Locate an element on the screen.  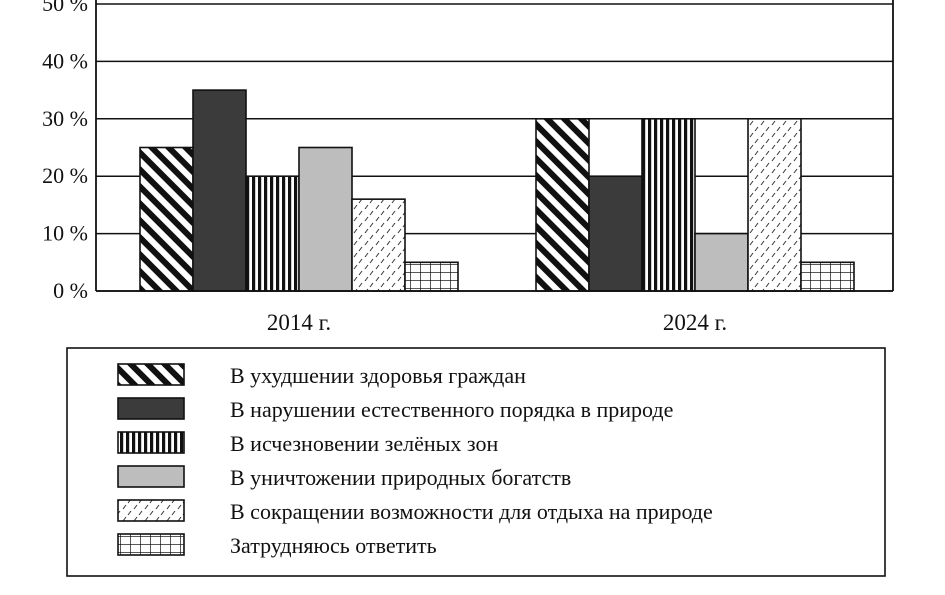
y-tick-label: 50 % is located at coordinates (65, 8).